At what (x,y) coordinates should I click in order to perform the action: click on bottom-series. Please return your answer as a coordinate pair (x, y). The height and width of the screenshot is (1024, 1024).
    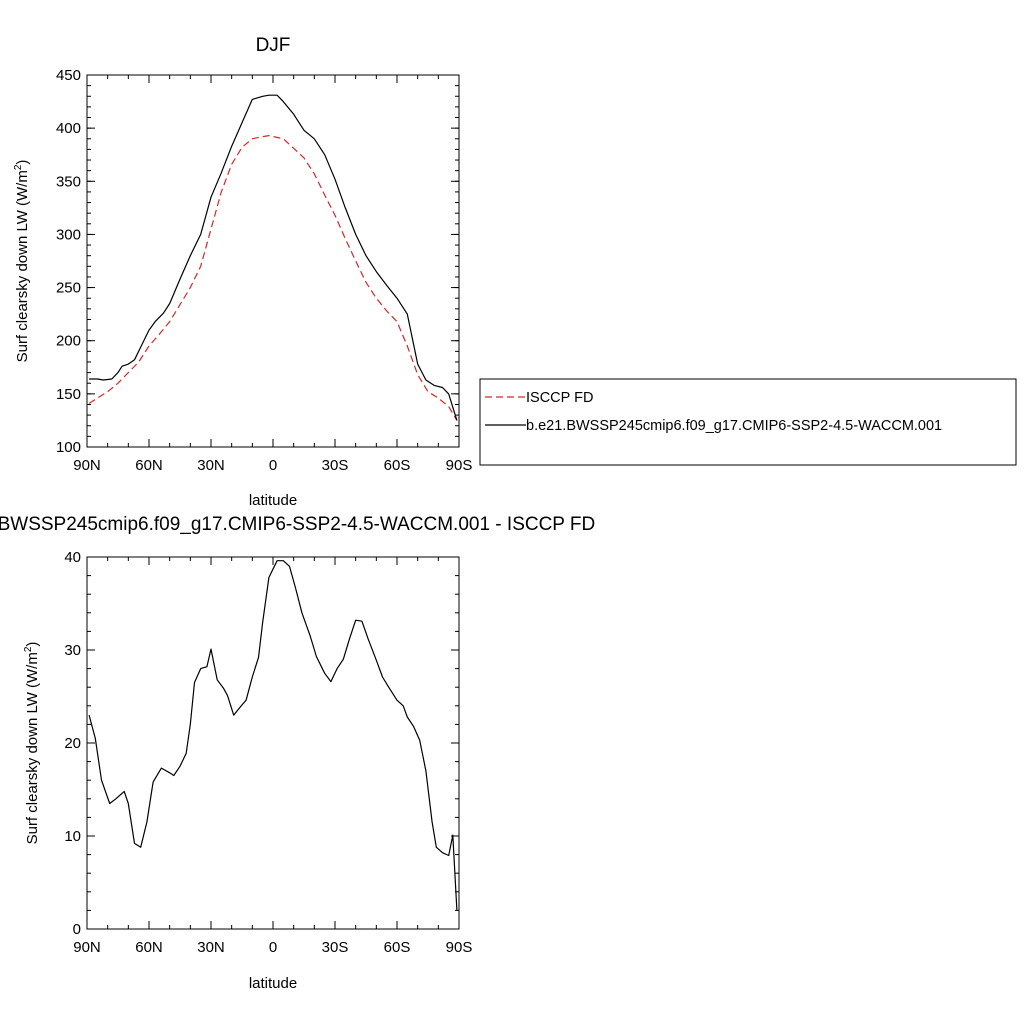
    Looking at the image, I should click on (273, 735).